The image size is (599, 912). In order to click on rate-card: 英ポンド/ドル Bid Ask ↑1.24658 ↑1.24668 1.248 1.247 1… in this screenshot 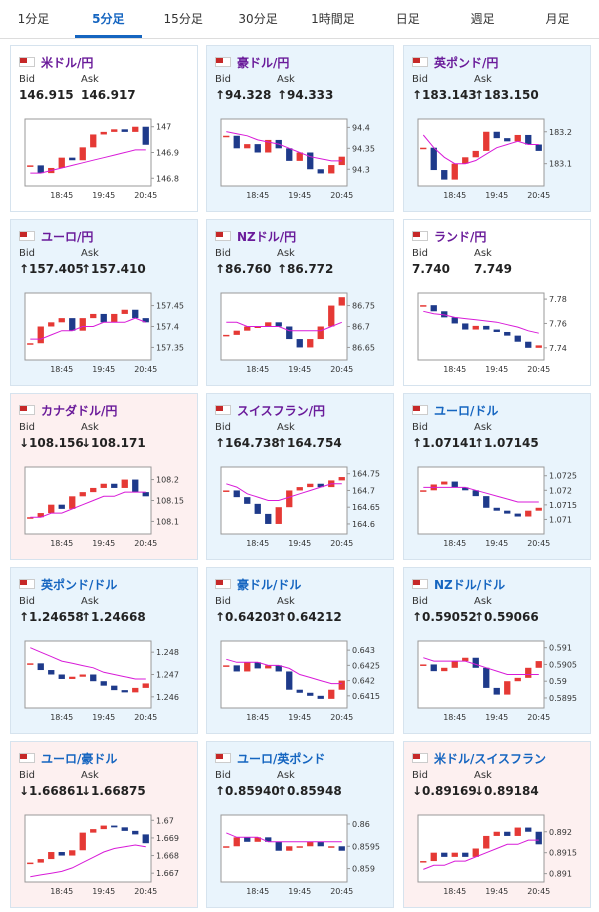, I will do `click(104, 650)`.